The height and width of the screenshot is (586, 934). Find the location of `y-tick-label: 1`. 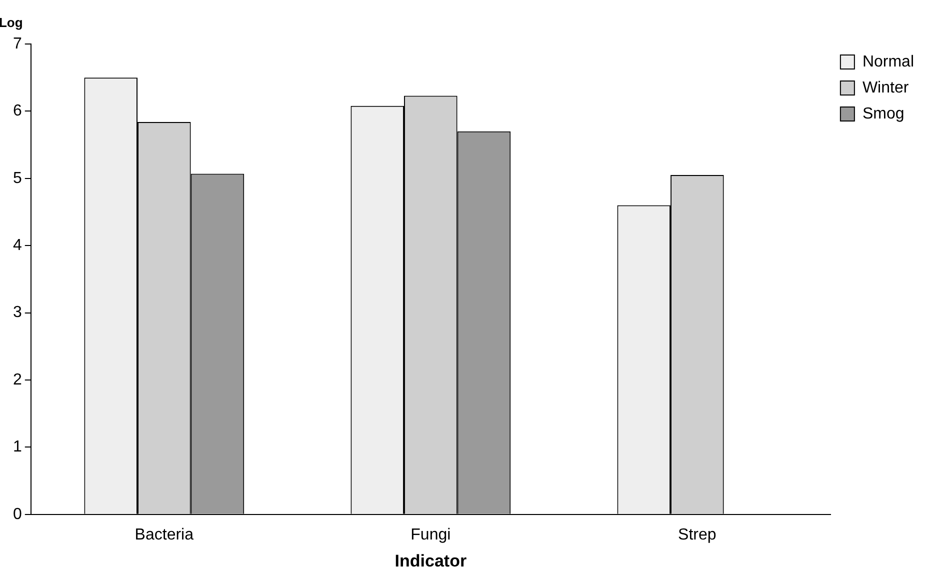

y-tick-label: 1 is located at coordinates (17, 447).